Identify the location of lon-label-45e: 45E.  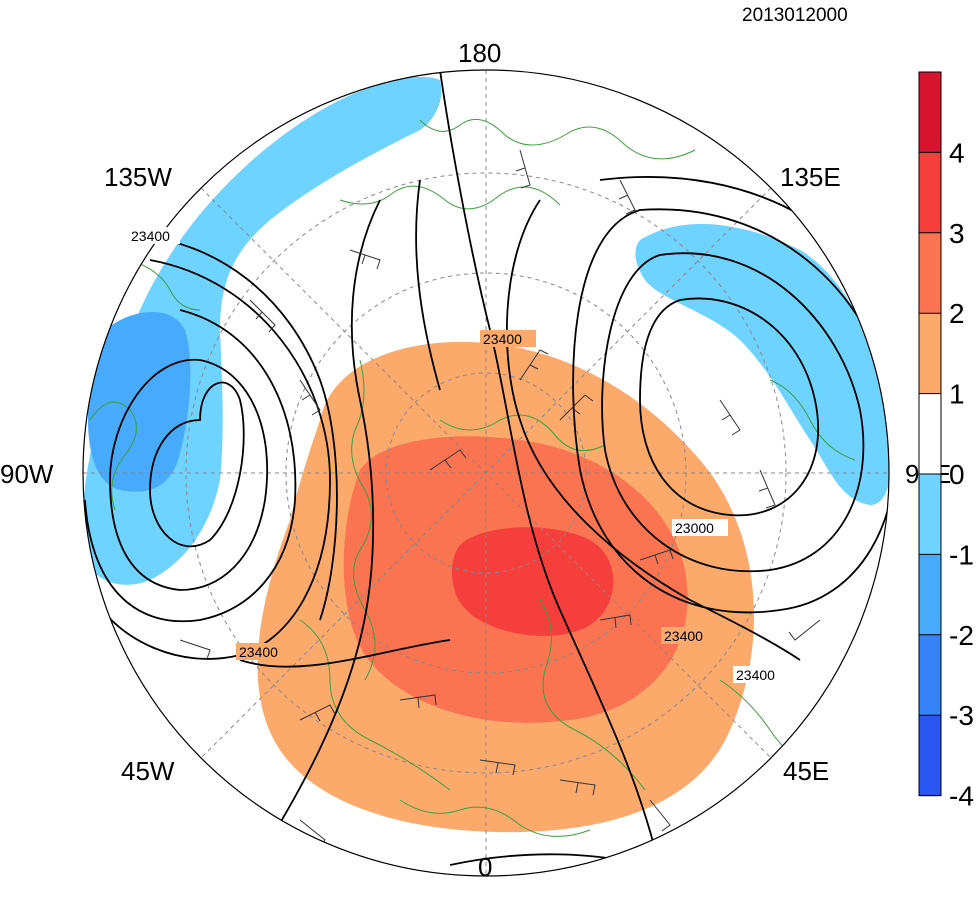
(806, 771).